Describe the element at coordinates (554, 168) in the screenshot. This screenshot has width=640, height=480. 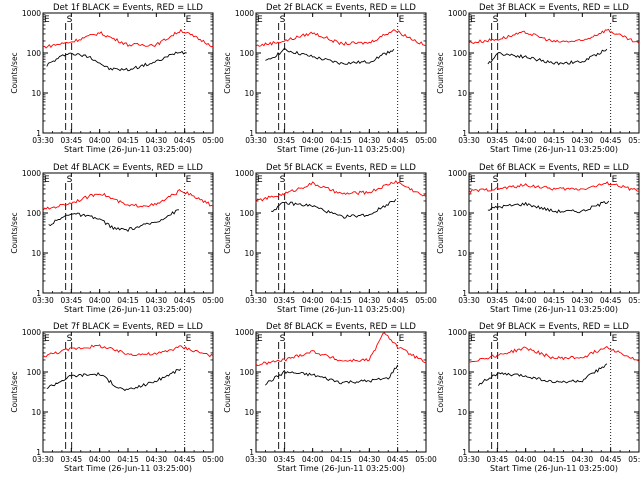
I see `panel-title: Det 6f BLACK = Events, RED = LLD` at that location.